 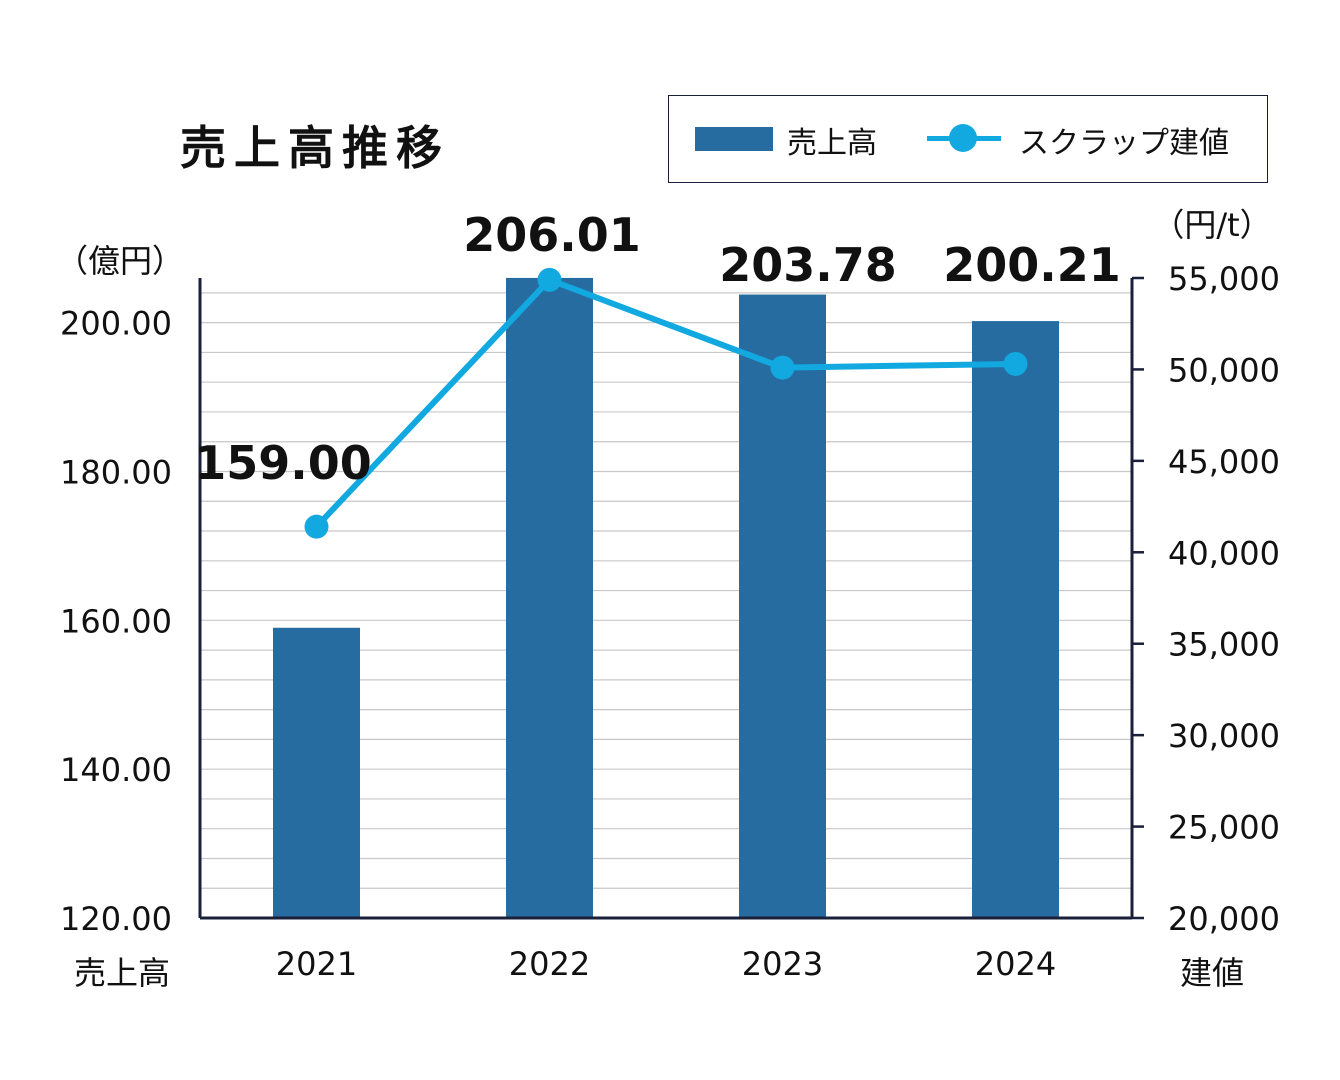 I want to click on y-right-axis-label: 建値, so click(x=1212, y=973).